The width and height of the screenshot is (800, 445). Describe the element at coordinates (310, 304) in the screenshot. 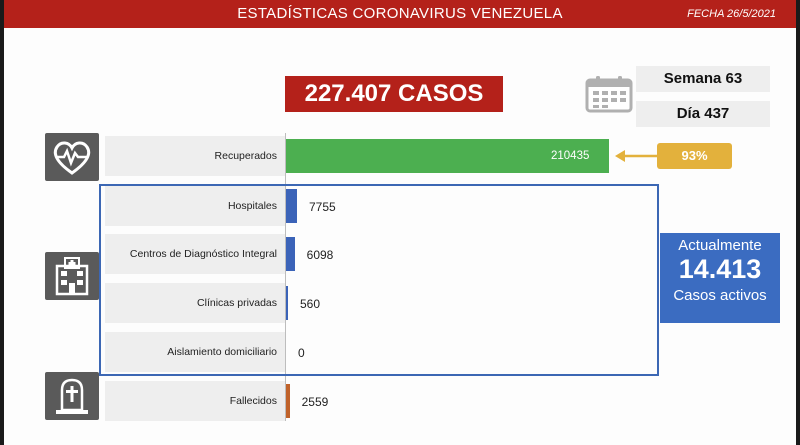

I see `value-clinicas: 560` at that location.